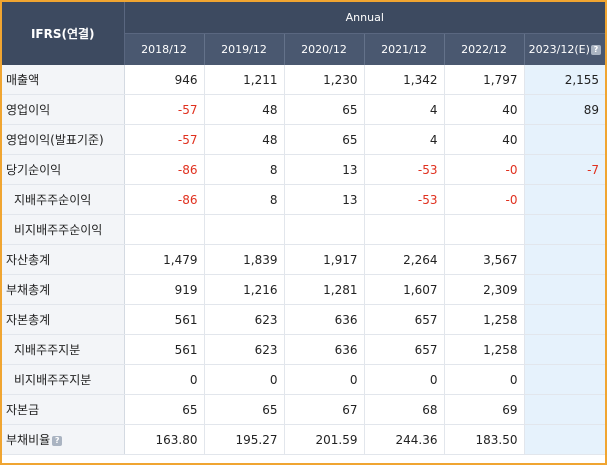 This screenshot has width=607, height=465. What do you see at coordinates (244, 80) in the screenshot?
I see `value-cell: 1,211` at bounding box center [244, 80].